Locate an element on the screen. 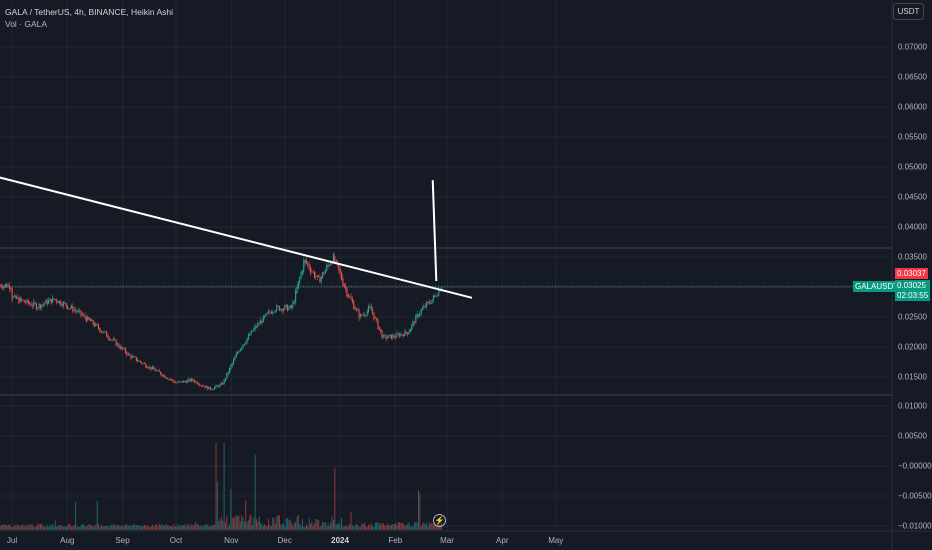 Image resolution: width=932 pixels, height=550 pixels. time-tick-label: Aug is located at coordinates (67, 540).